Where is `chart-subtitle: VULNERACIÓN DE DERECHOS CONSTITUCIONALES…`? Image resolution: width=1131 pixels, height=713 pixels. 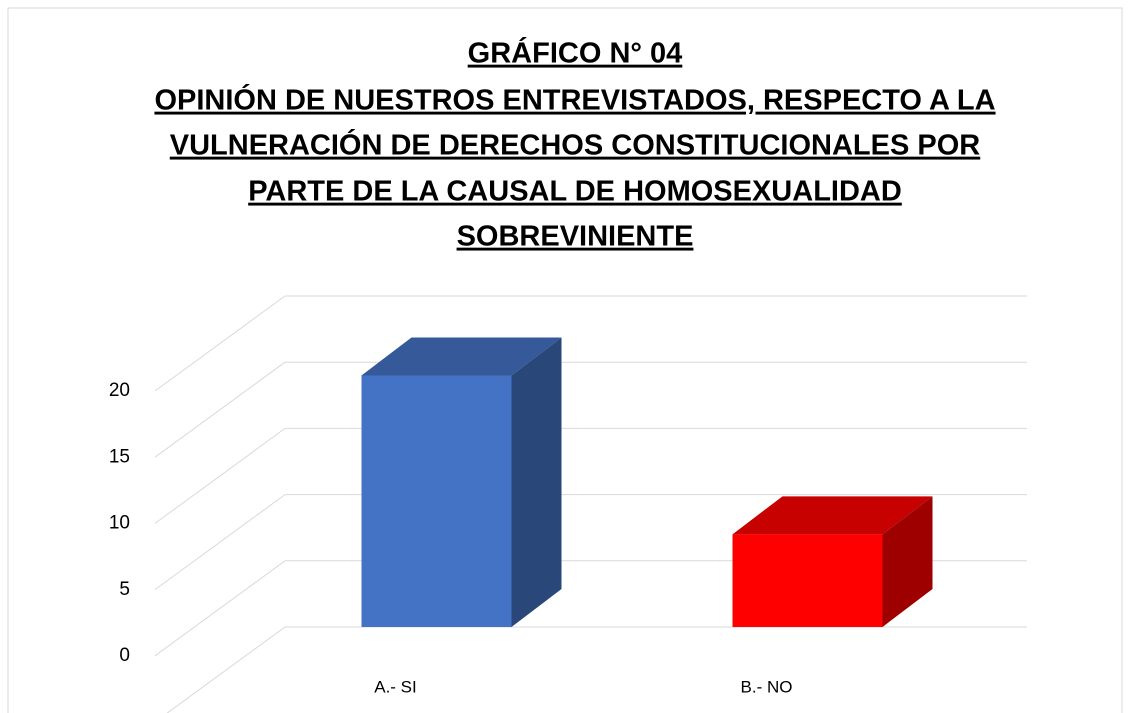
chart-subtitle: VULNERACIÓN DE DERECHOS CONSTITUCIONALES… is located at coordinates (575, 145).